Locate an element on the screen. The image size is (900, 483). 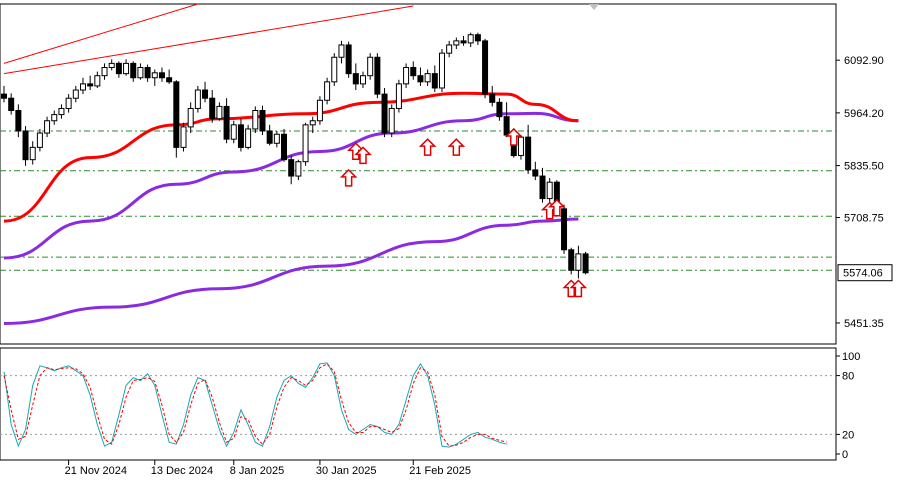
trend-lines is located at coordinates (208, 39).